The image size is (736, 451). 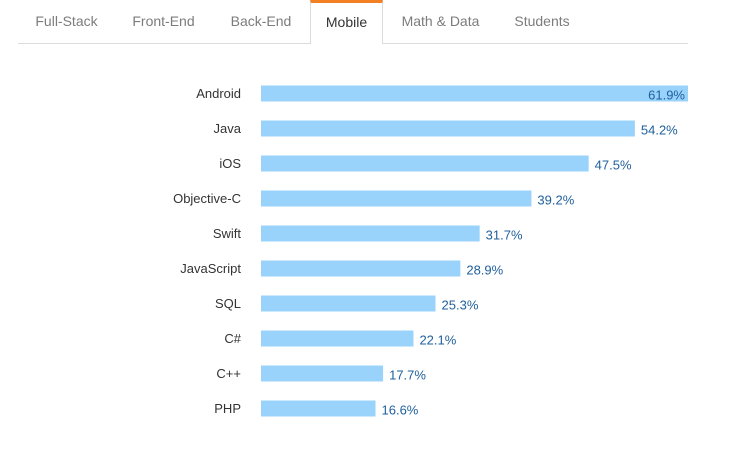 What do you see at coordinates (484, 270) in the screenshot?
I see `value-label-javascript: 28.9%` at bounding box center [484, 270].